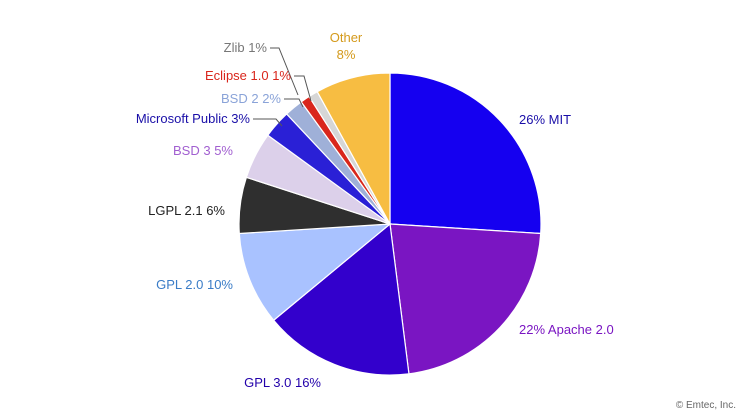  What do you see at coordinates (545, 119) in the screenshot?
I see `slice-label-mit: 26% MIT` at bounding box center [545, 119].